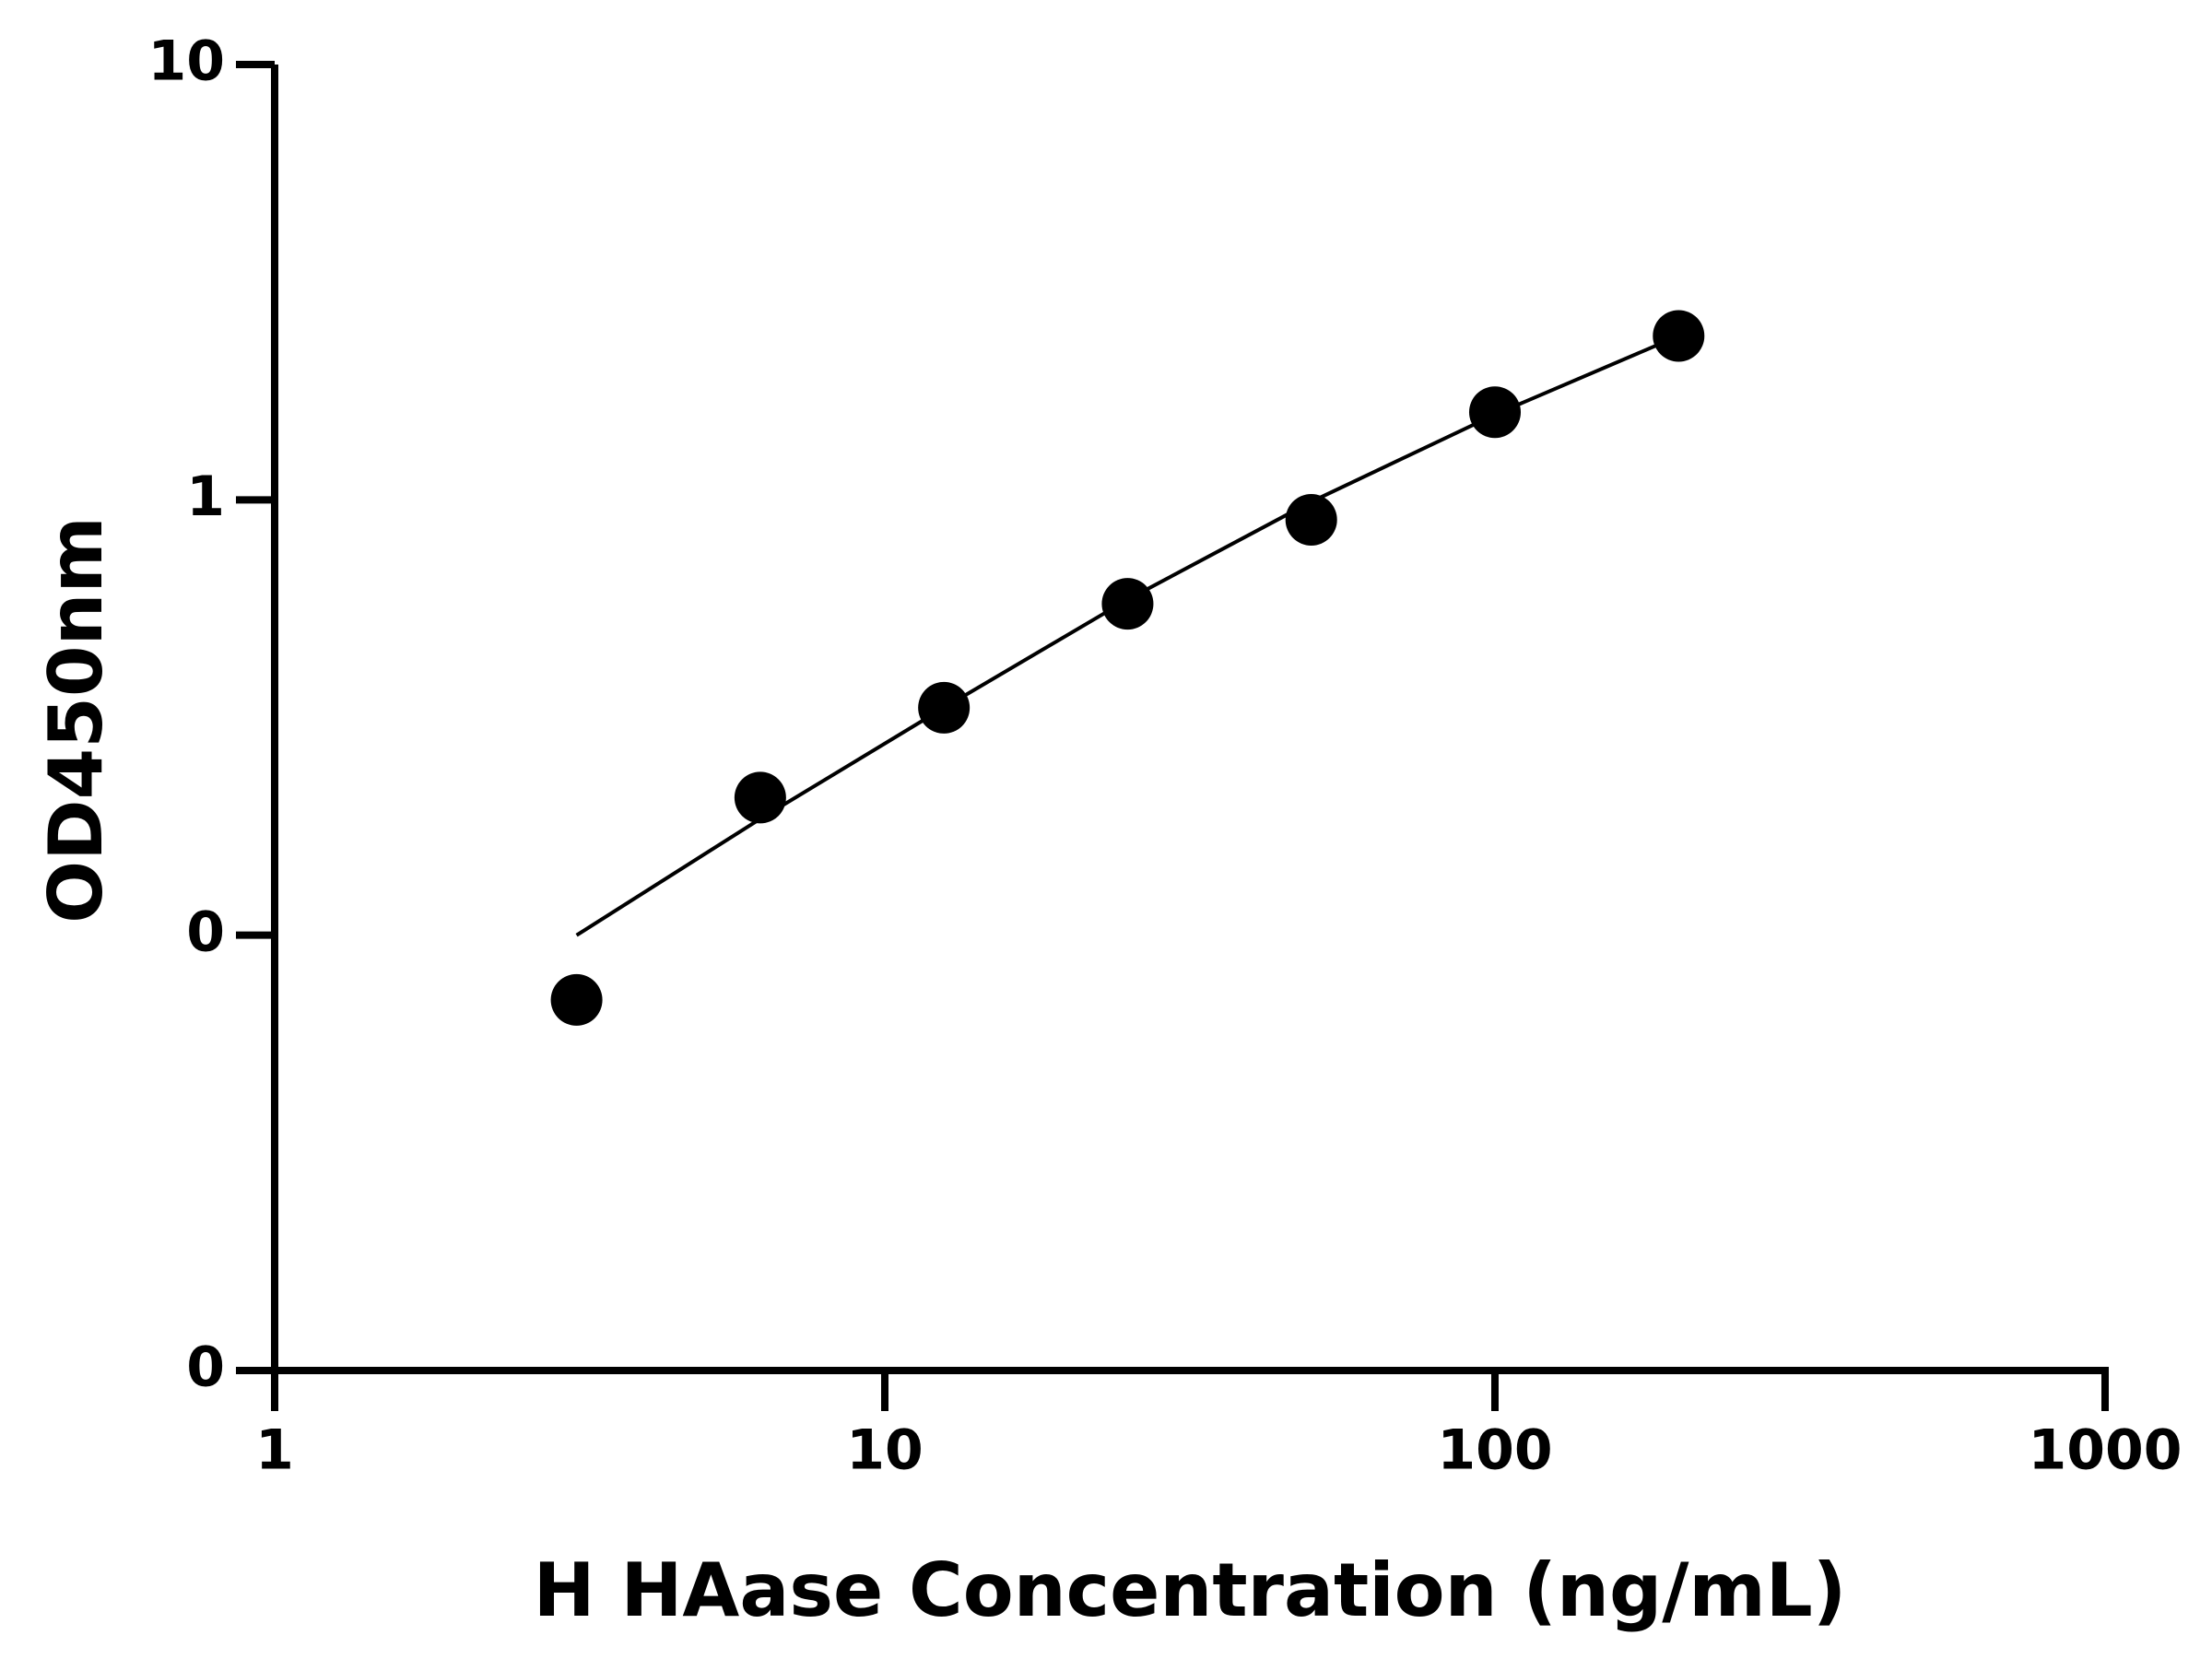 This screenshot has width=2212, height=1659. Describe the element at coordinates (1190, 1590) in the screenshot. I see `x-axis-title: H HAase Concentration (ng/mL)` at that location.